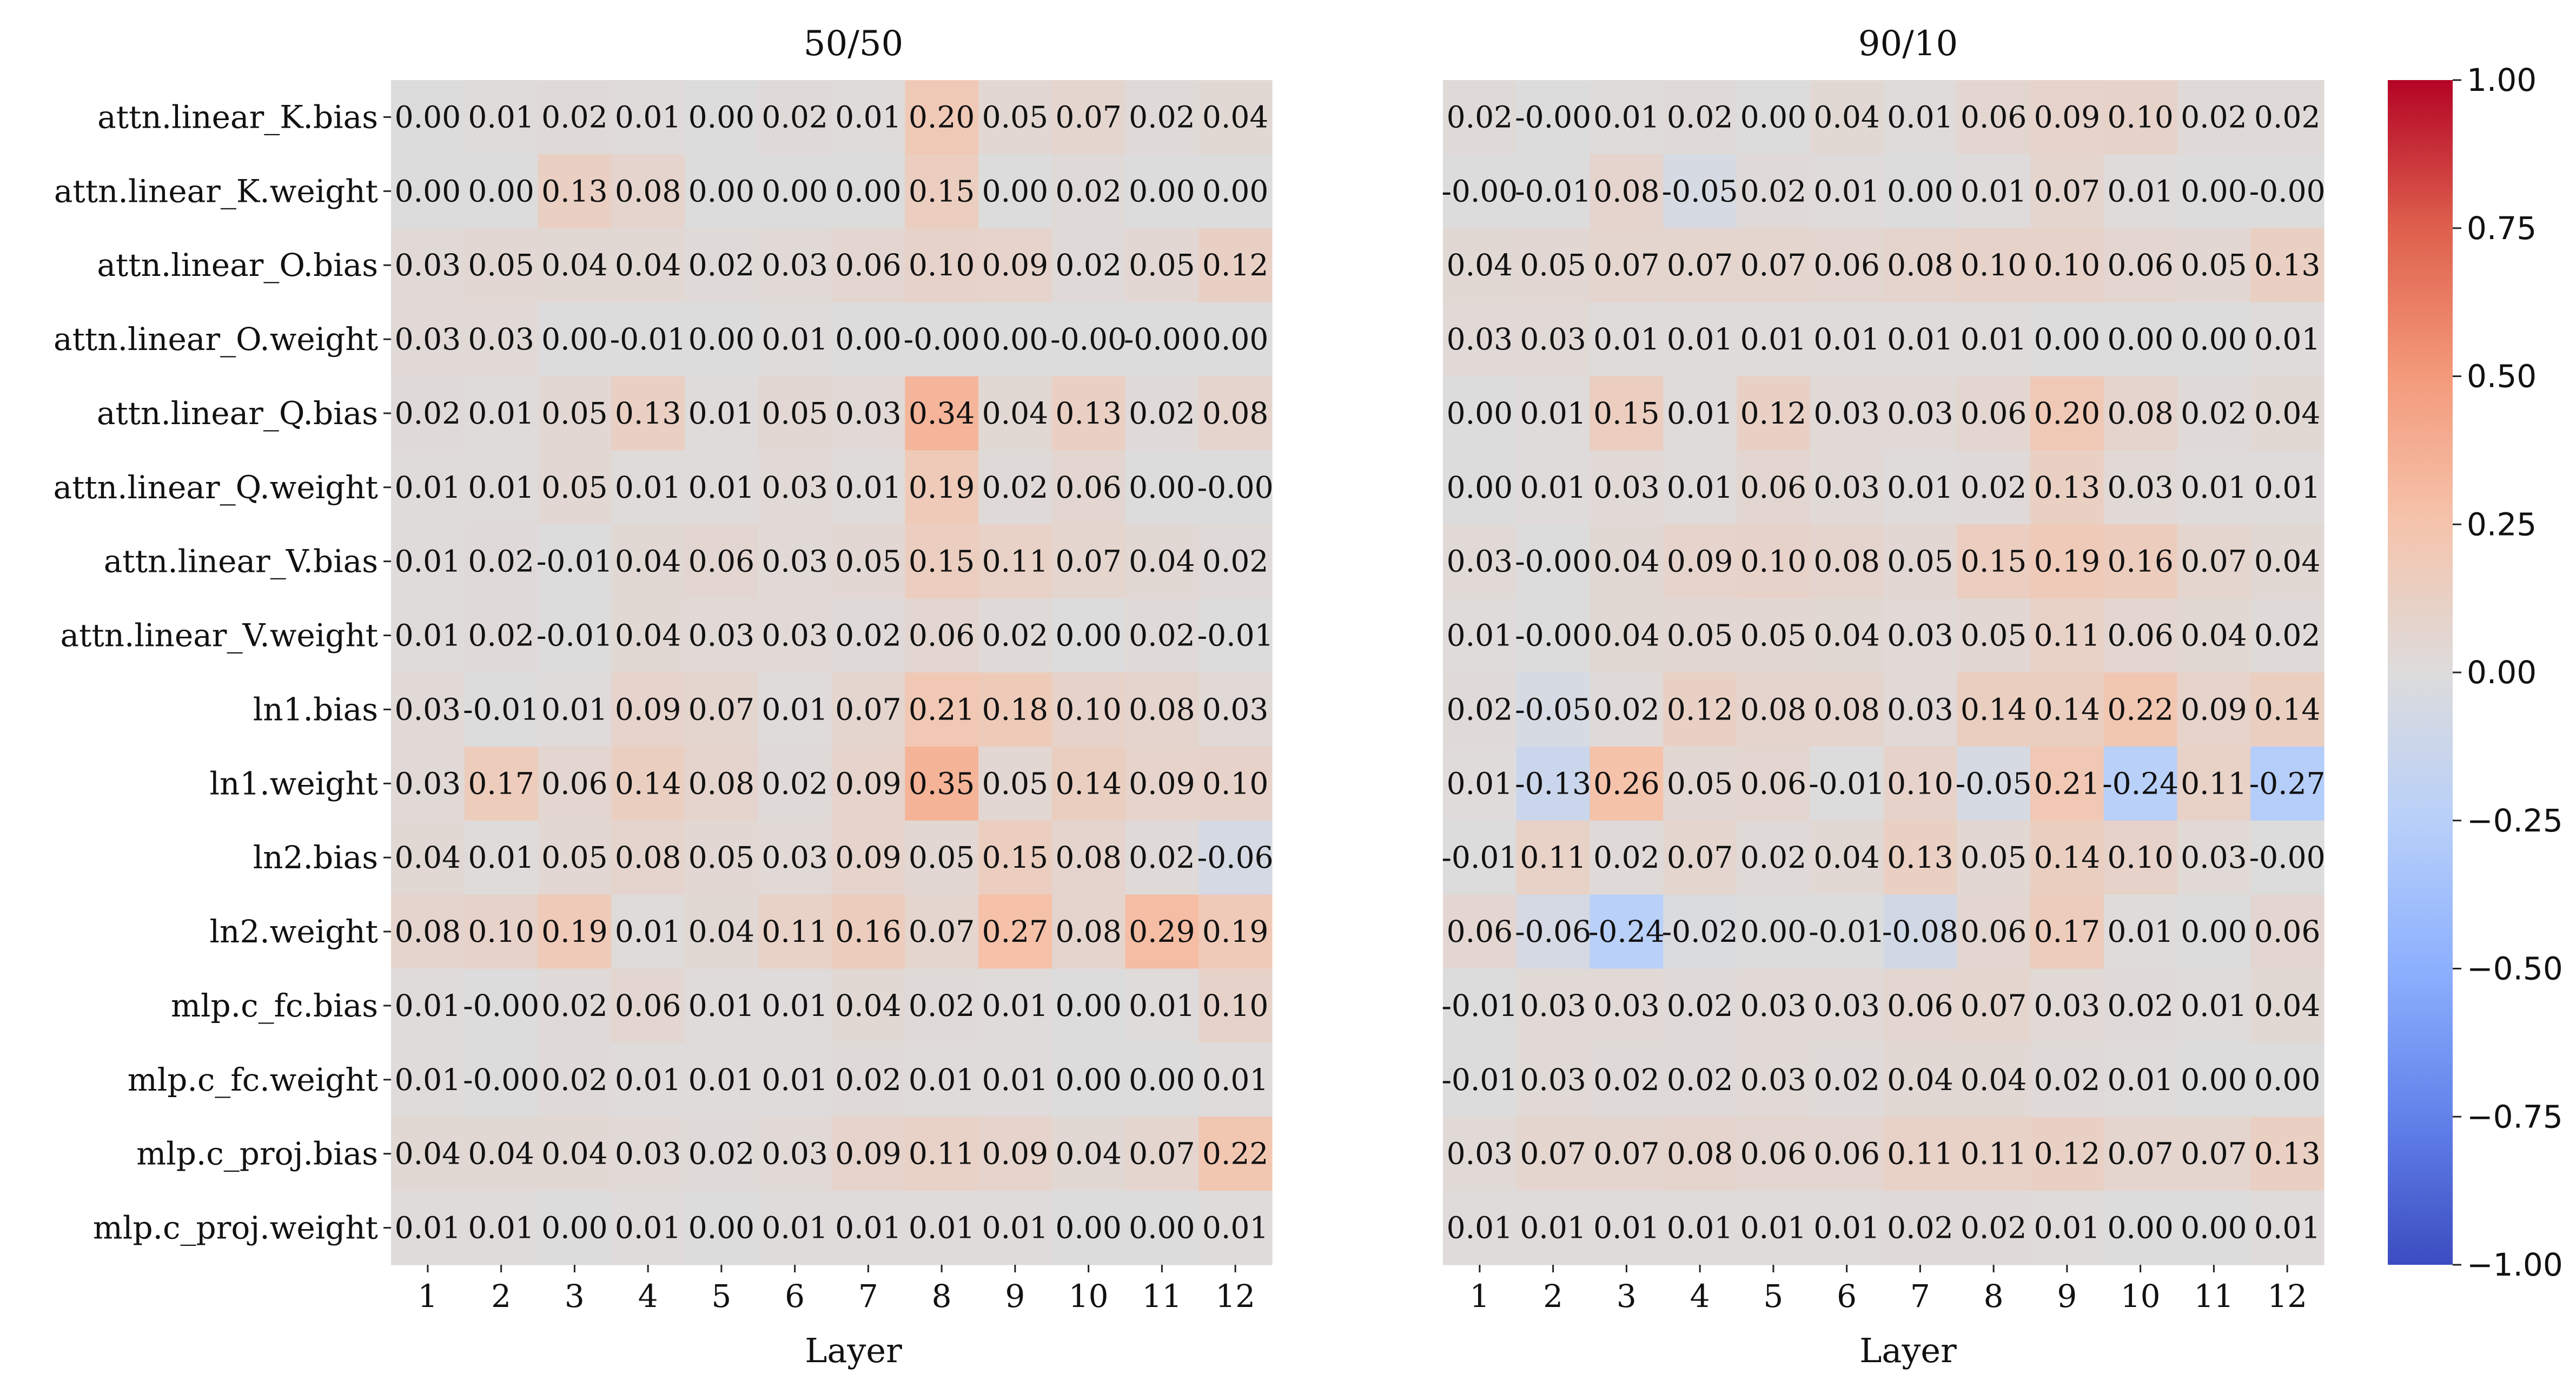  Describe the element at coordinates (837, 1290) in the screenshot. I see `x-tick-labels-left: 1 2 3 4 5 6 7 8 9 10 11 12` at that location.